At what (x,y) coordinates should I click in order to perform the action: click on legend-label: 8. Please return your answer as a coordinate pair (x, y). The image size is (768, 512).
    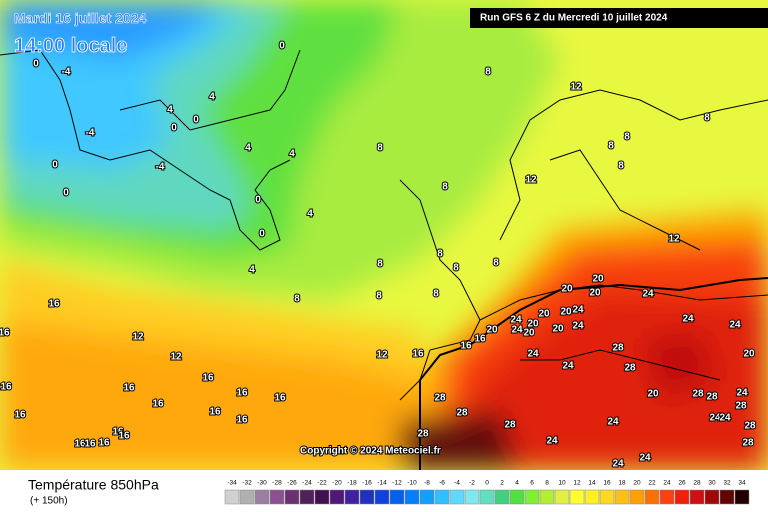
    Looking at the image, I should click on (547, 483).